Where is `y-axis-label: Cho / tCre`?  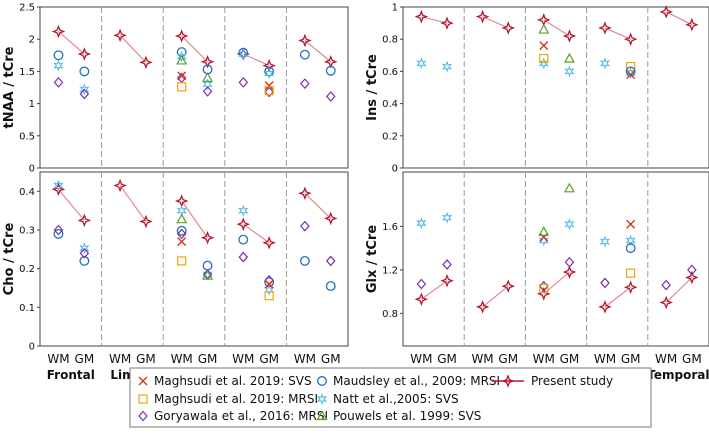
y-axis-label: Cho / tCre is located at coordinates (9, 259).